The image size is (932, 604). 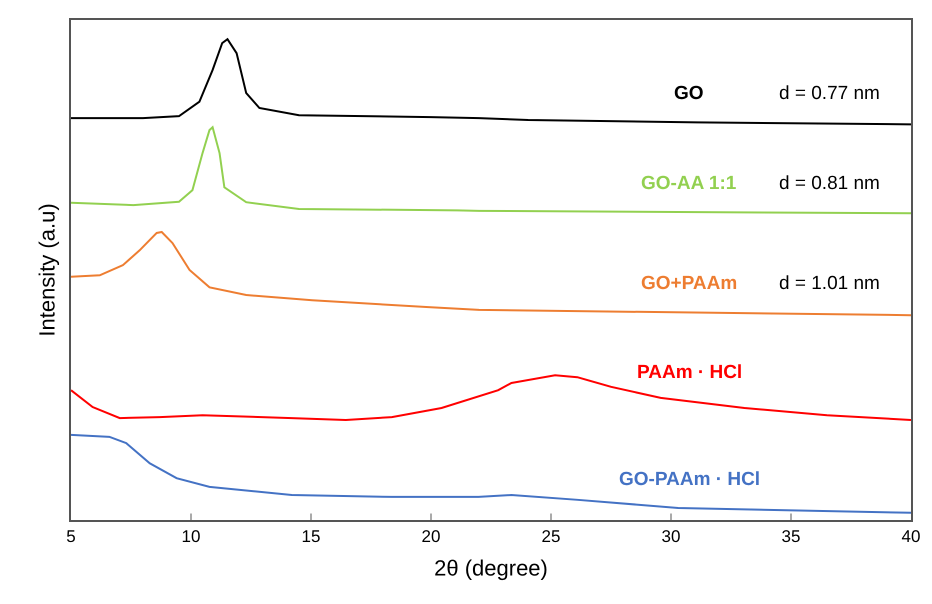 I want to click on series-label: GO-AA 1:1, so click(x=689, y=183).